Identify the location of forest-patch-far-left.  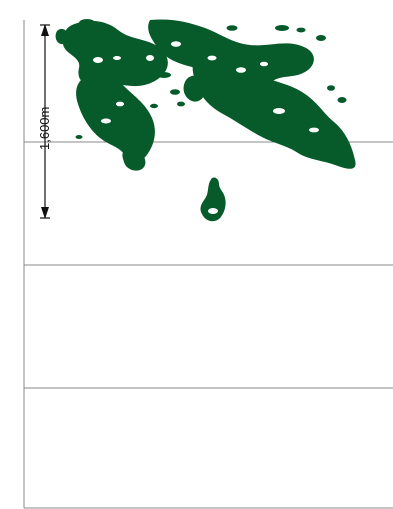
(62, 36).